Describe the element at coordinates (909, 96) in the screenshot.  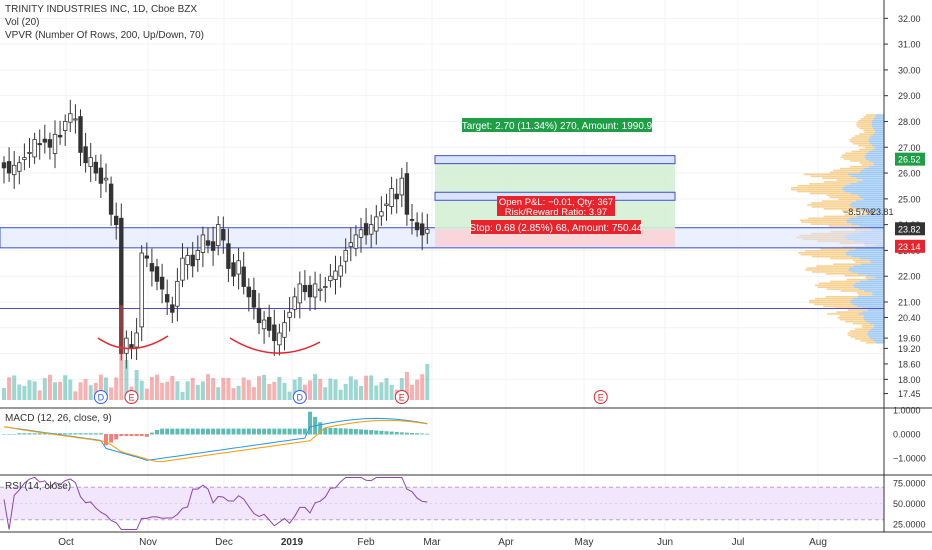
I see `price-tick-label: 29.00` at that location.